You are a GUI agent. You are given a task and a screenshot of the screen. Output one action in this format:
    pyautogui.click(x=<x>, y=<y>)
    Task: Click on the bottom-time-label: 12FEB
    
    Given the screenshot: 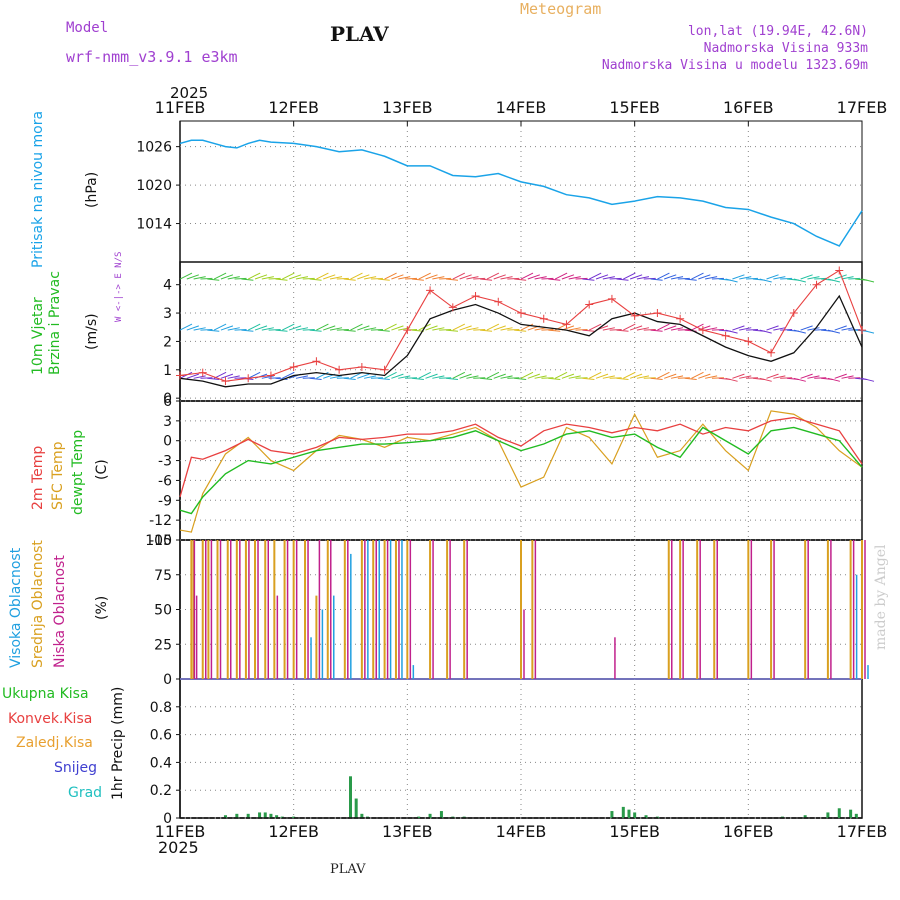 What is the action you would take?
    pyautogui.click(x=293, y=831)
    